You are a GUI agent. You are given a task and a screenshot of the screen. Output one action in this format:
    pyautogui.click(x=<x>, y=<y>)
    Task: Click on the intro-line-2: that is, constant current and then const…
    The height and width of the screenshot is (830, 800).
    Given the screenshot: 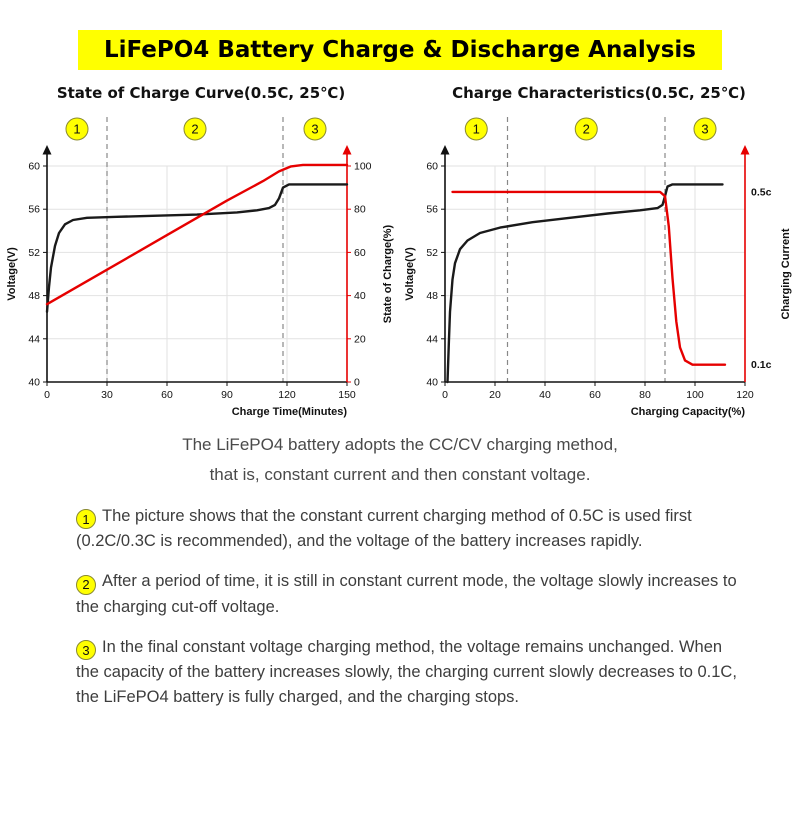 What is the action you would take?
    pyautogui.click(x=400, y=474)
    